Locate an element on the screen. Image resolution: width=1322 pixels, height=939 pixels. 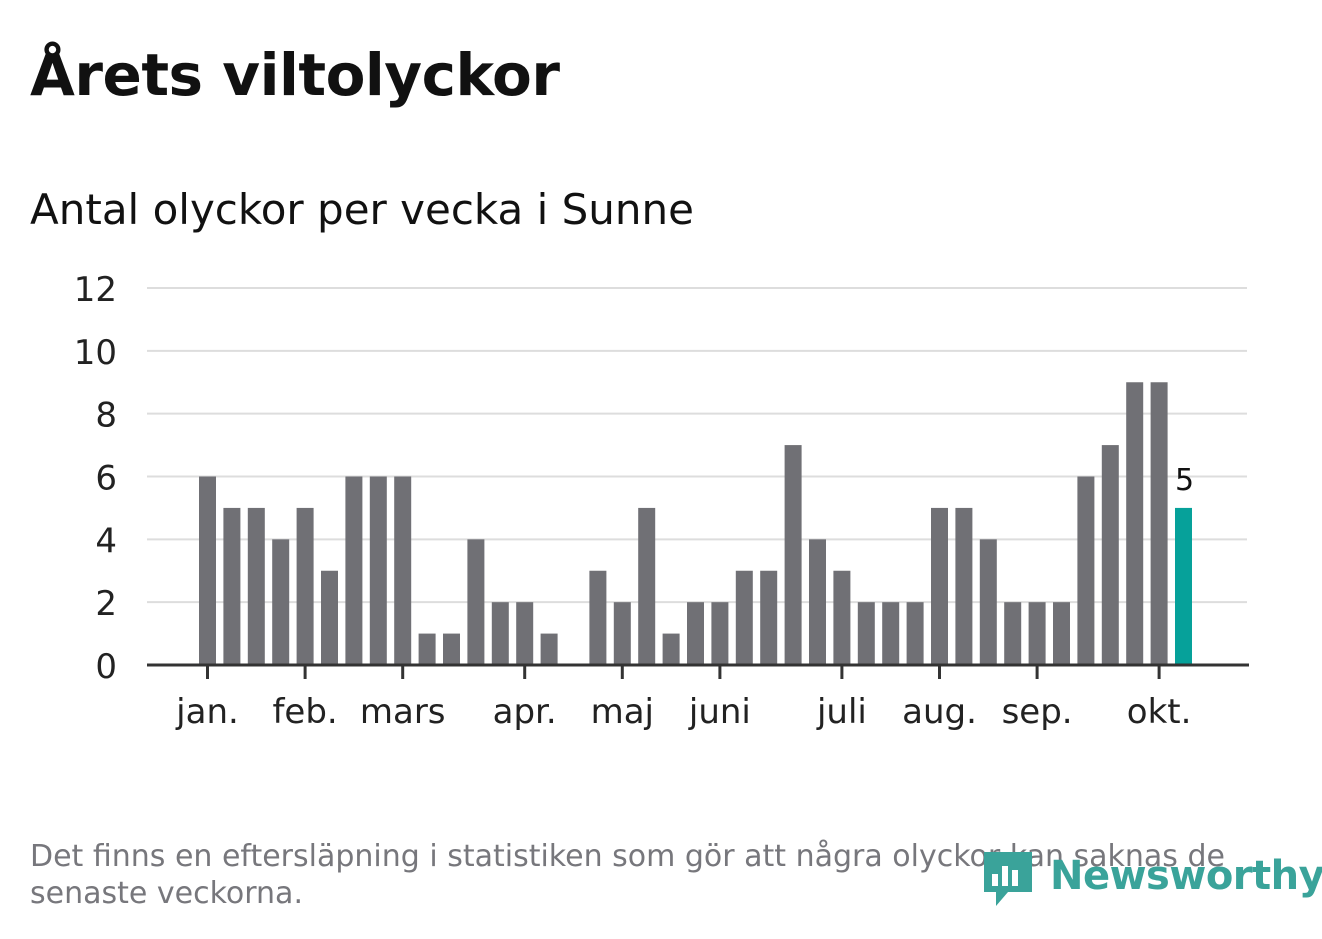
x-tick-label: sep. is located at coordinates (1037, 712).